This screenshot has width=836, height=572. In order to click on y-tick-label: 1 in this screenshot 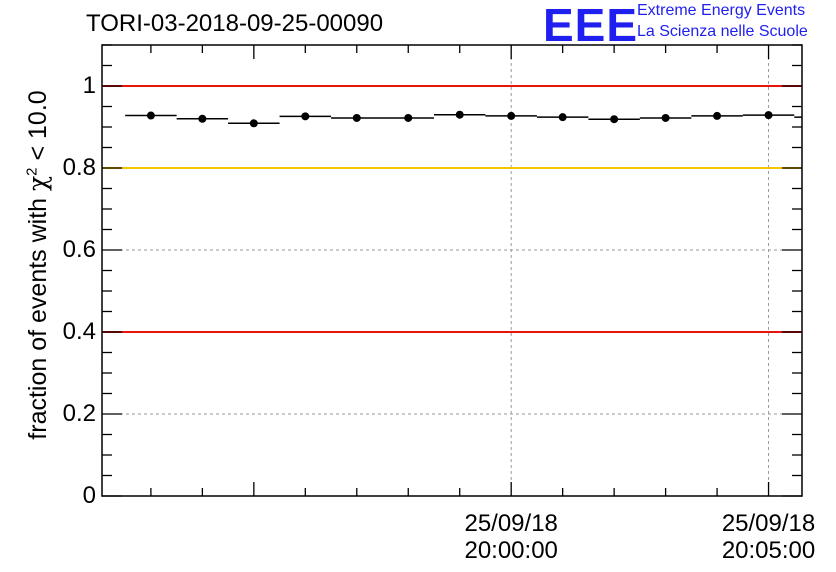, I will do `click(89, 85)`.